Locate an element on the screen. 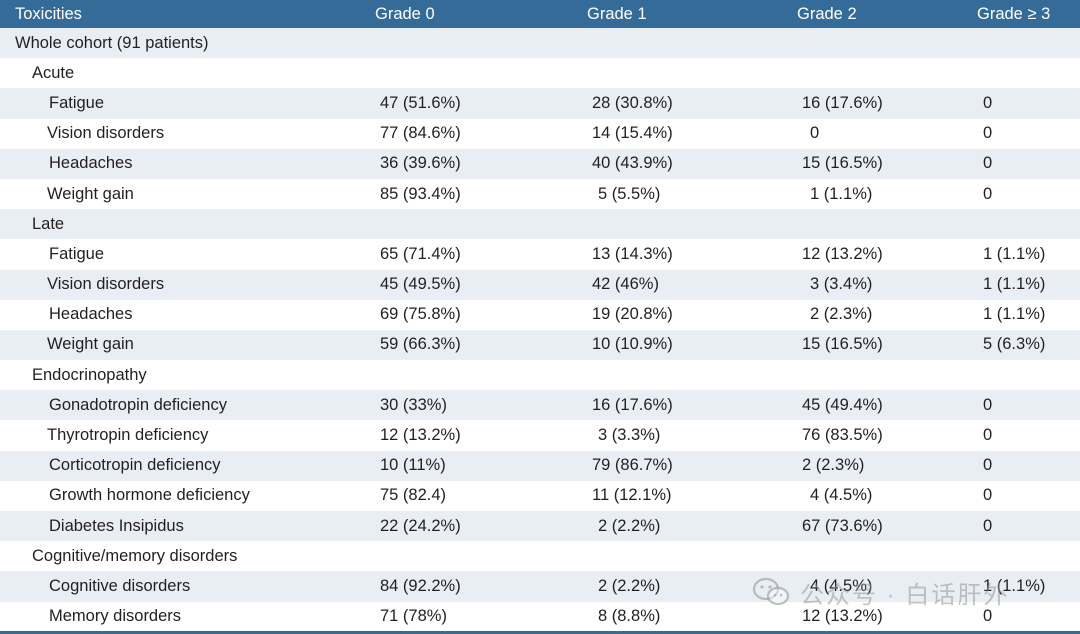 This screenshot has width=1080, height=634. grade-0-cell: 77 (84.6%) is located at coordinates (420, 133).